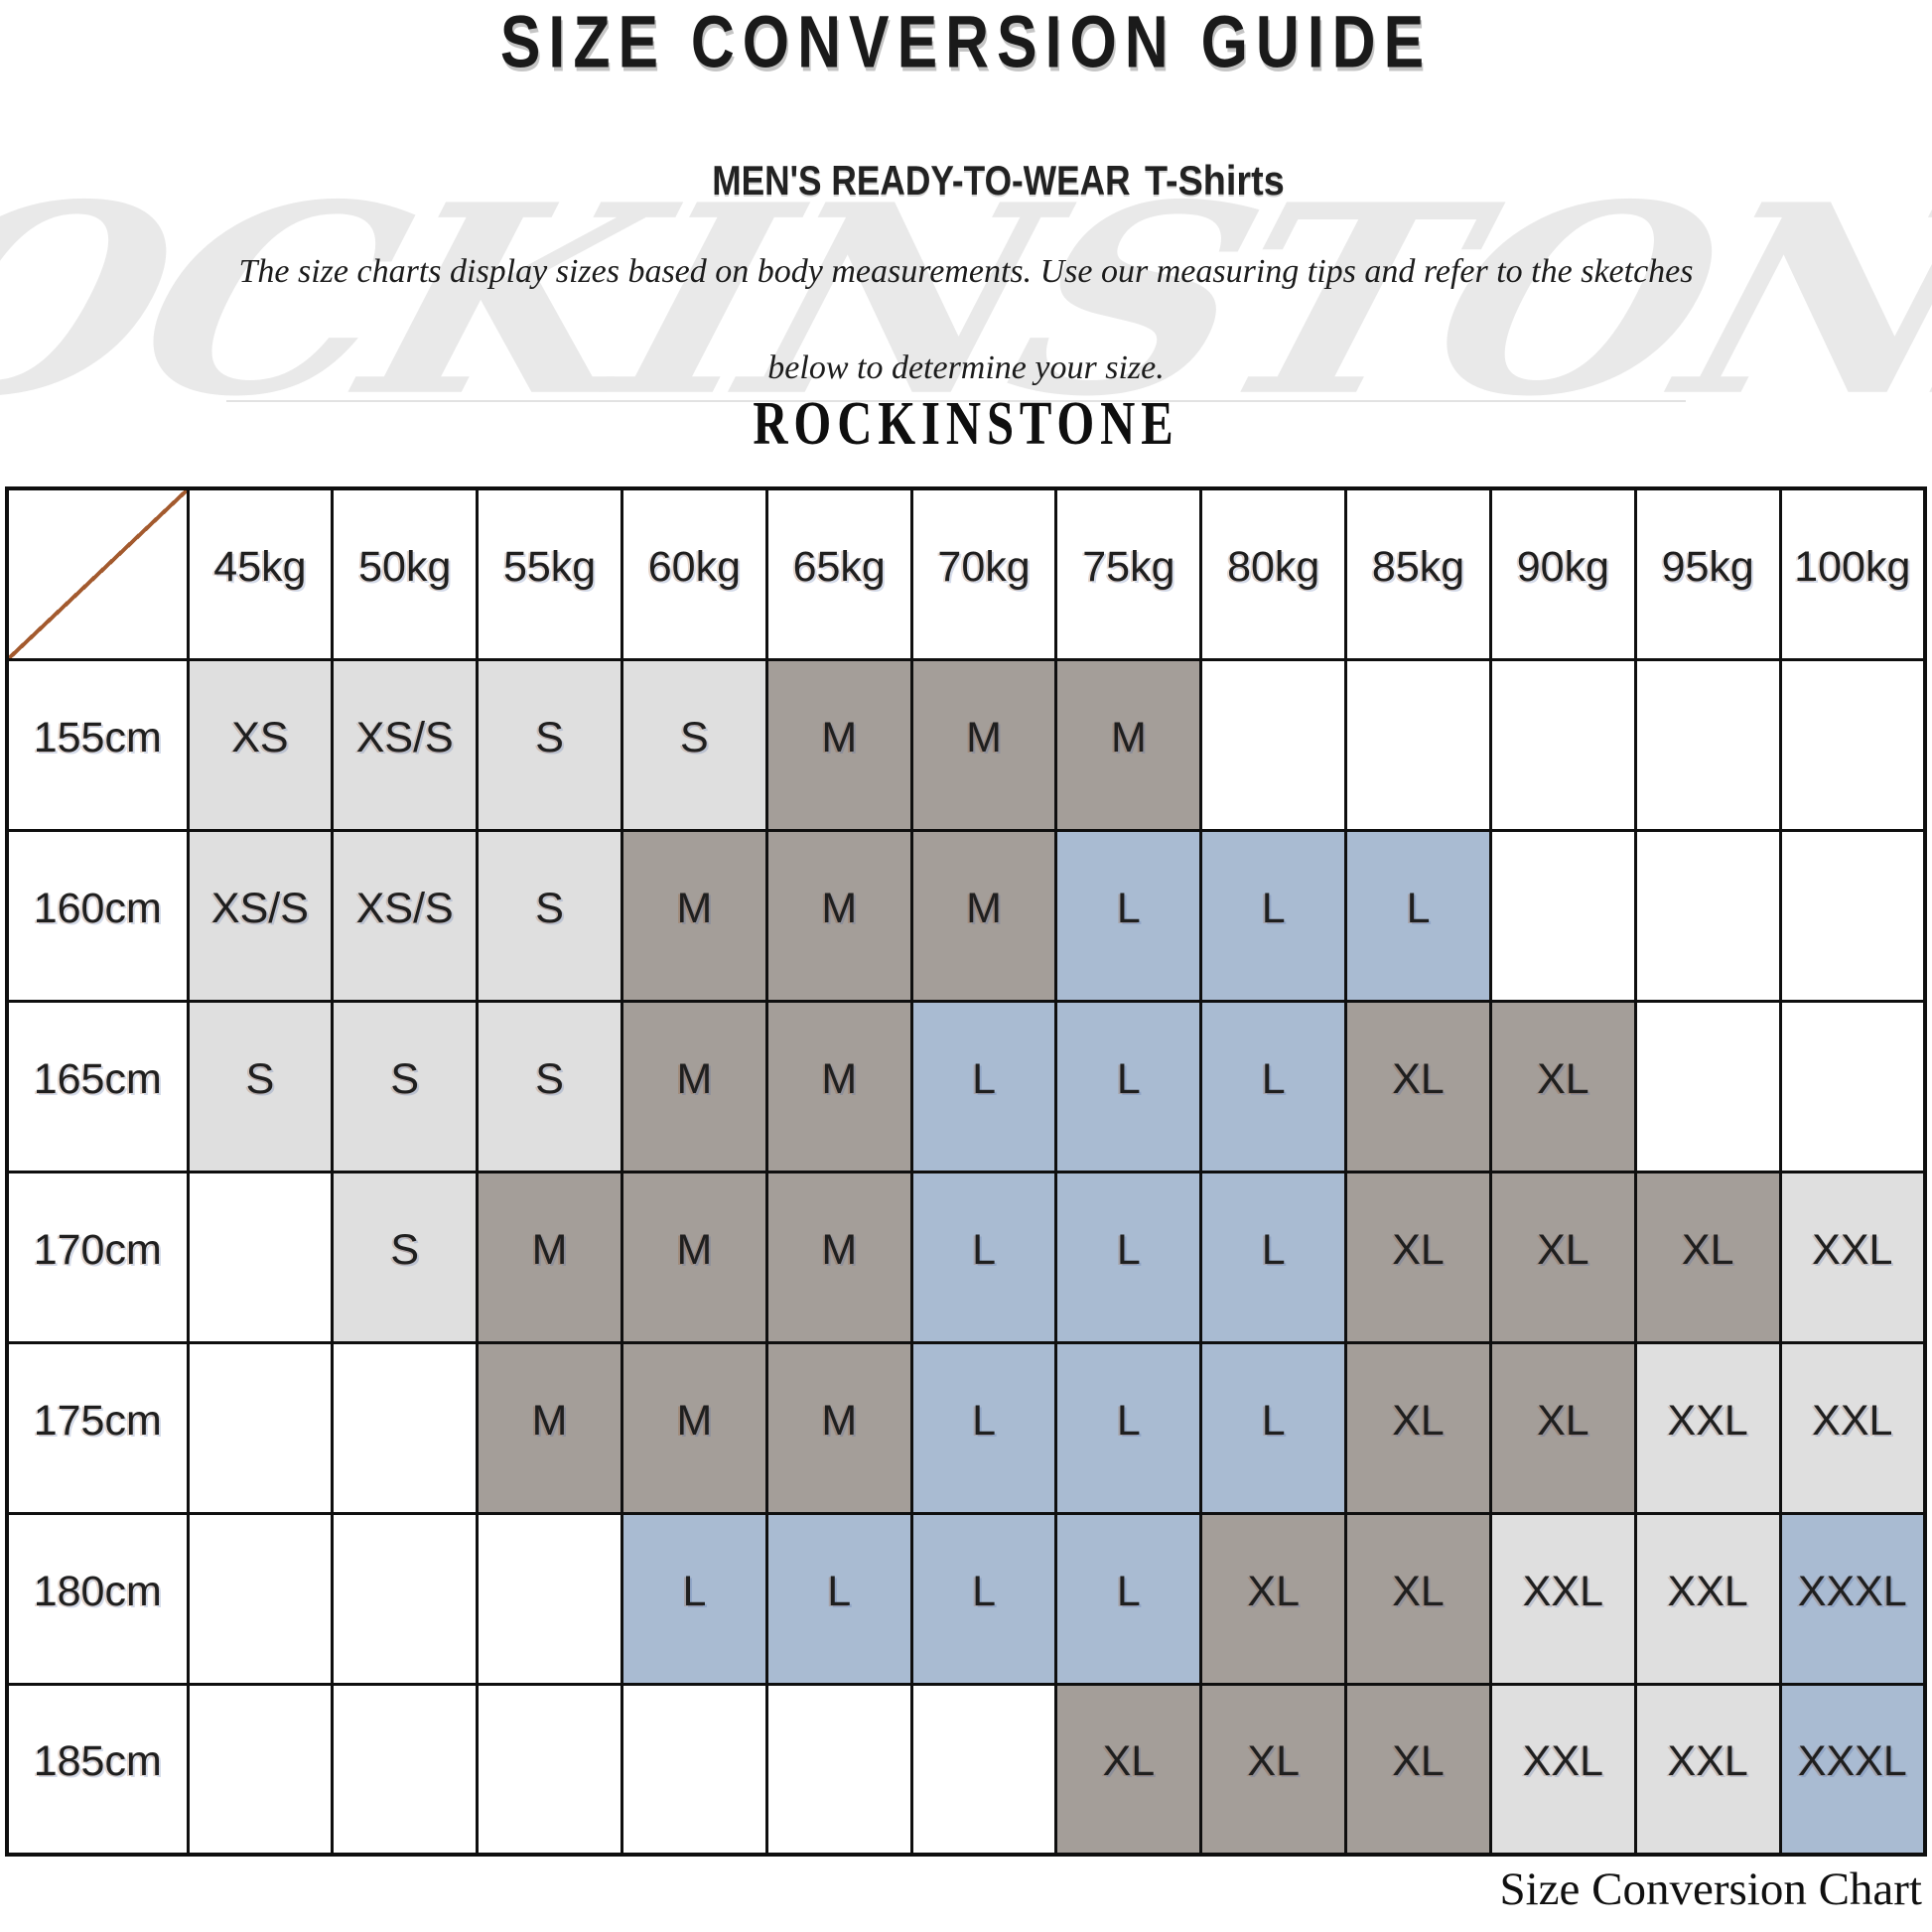 The image size is (1932, 1932). What do you see at coordinates (838, 573) in the screenshot?
I see `weight-header: 65kg` at bounding box center [838, 573].